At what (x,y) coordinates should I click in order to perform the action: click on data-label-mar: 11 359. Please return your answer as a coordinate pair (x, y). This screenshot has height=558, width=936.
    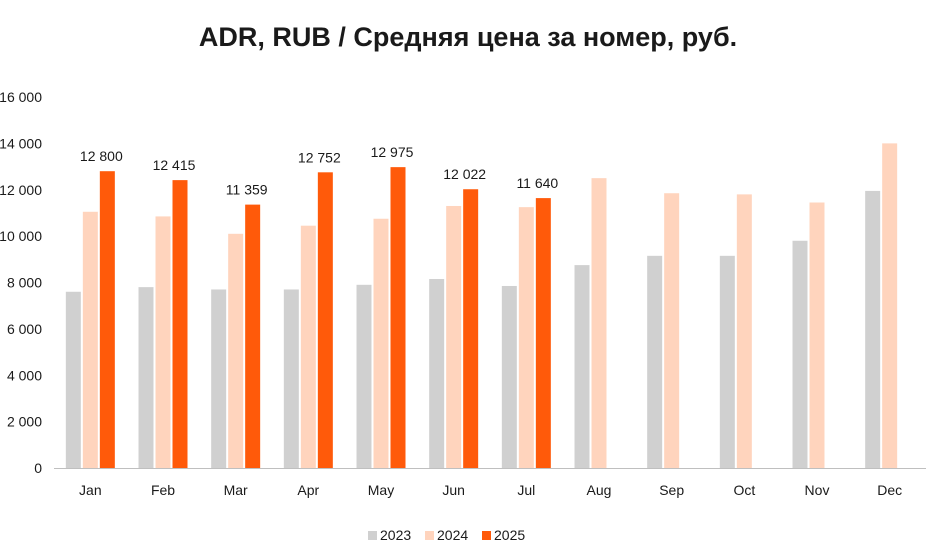
    Looking at the image, I should click on (247, 190).